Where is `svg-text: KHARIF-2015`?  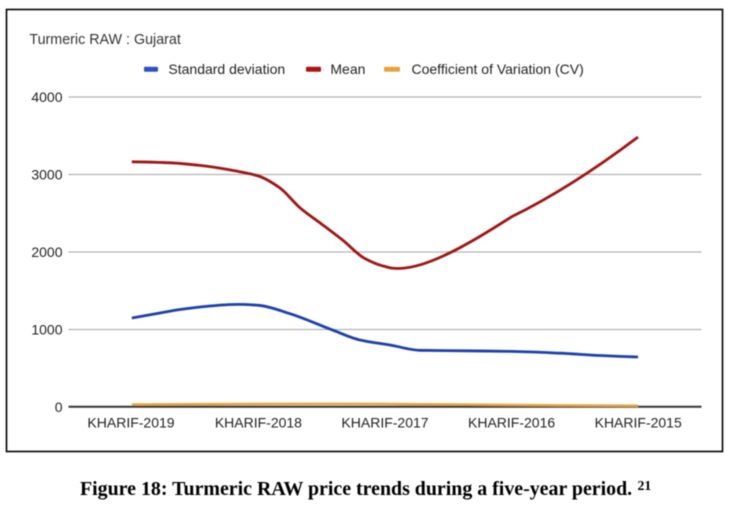 svg-text: KHARIF-2015 is located at coordinates (638, 423).